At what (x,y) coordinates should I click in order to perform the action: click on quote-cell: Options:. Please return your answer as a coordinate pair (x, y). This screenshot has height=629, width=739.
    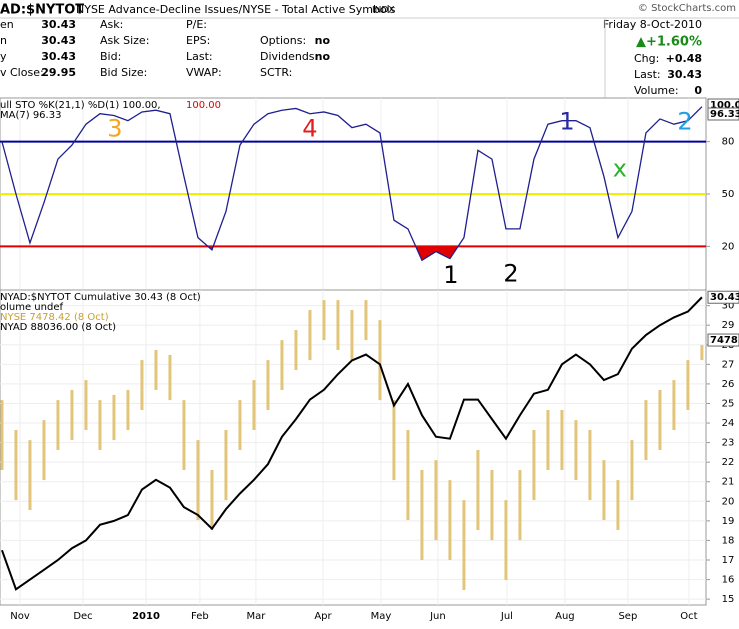
    Looking at the image, I should click on (283, 40).